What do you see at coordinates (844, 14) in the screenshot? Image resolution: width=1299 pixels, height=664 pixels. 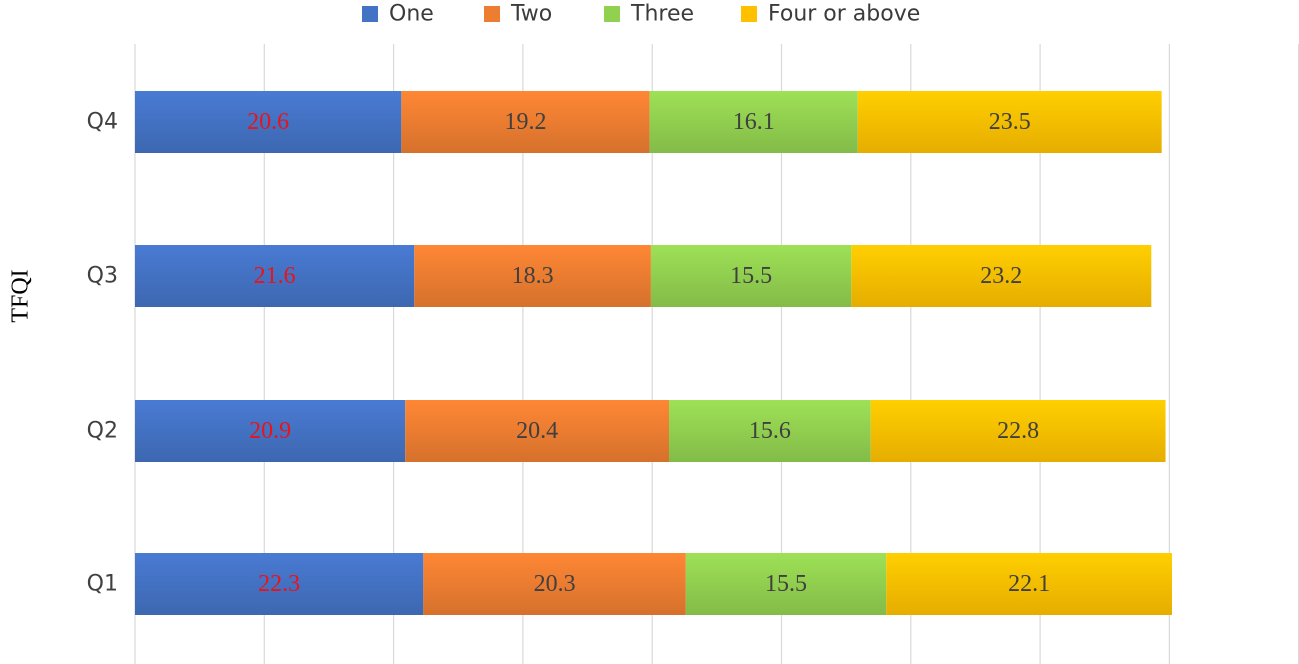 I see `legend-label-four-or-above: Four or above` at bounding box center [844, 14].